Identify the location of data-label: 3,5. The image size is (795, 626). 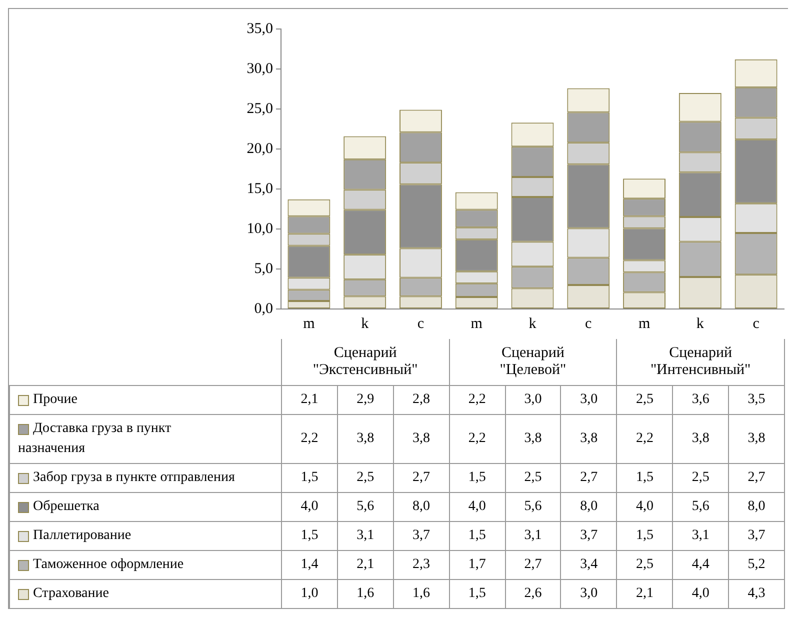
(756, 400).